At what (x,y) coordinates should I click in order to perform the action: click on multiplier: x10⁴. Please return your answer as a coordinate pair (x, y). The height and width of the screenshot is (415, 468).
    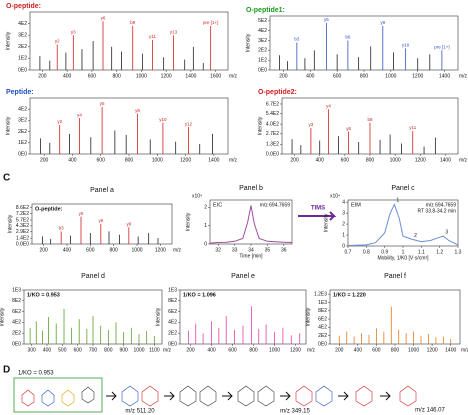
    Looking at the image, I should click on (197, 196).